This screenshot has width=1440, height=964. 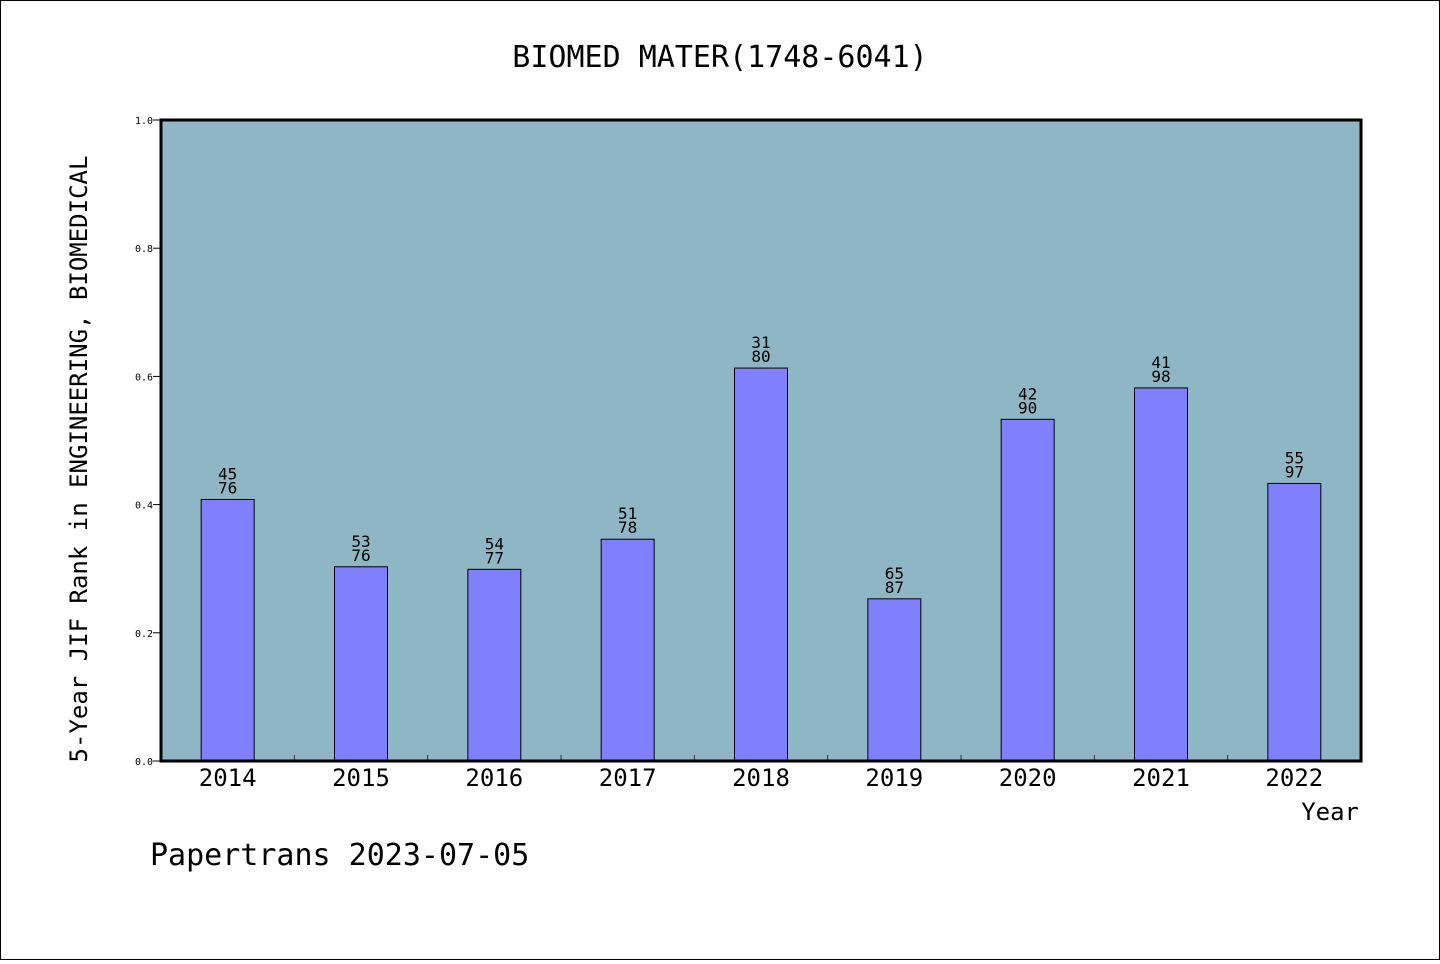 What do you see at coordinates (1294, 471) in the screenshot?
I see `data-label-total: 97` at bounding box center [1294, 471].